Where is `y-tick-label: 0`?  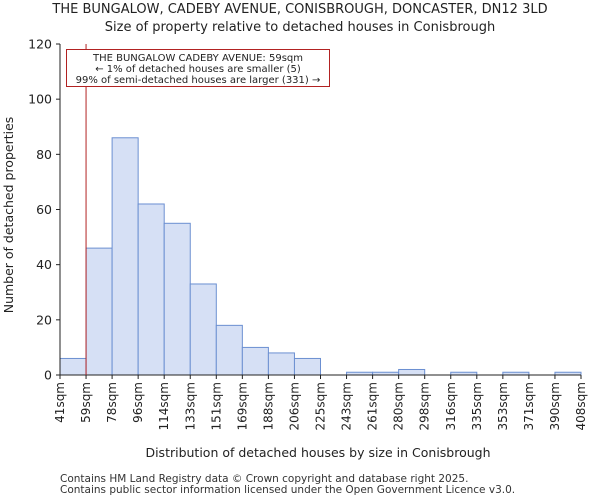 y-tick-label: 0 is located at coordinates (48, 375).